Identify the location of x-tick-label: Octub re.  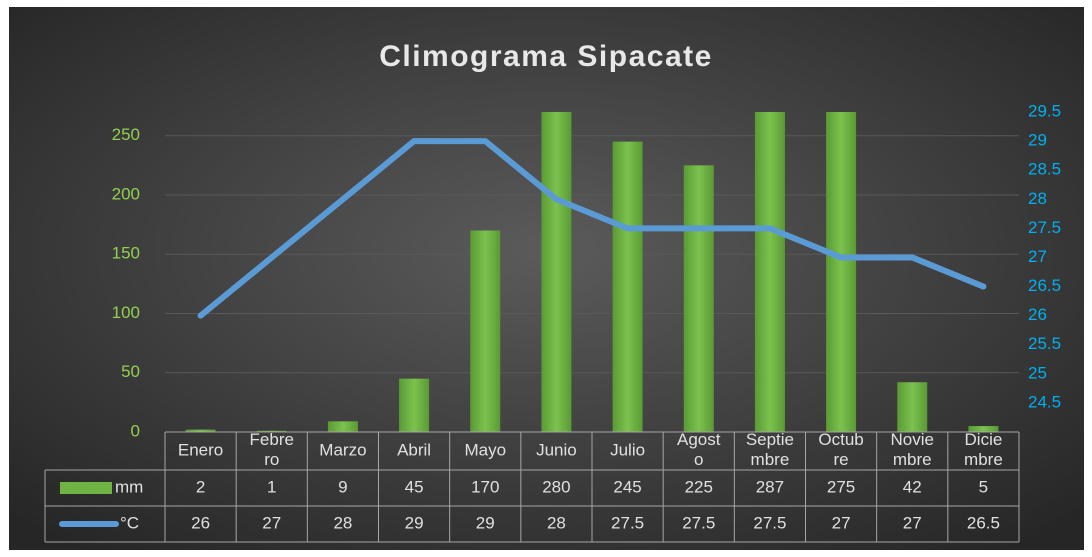
(840, 449).